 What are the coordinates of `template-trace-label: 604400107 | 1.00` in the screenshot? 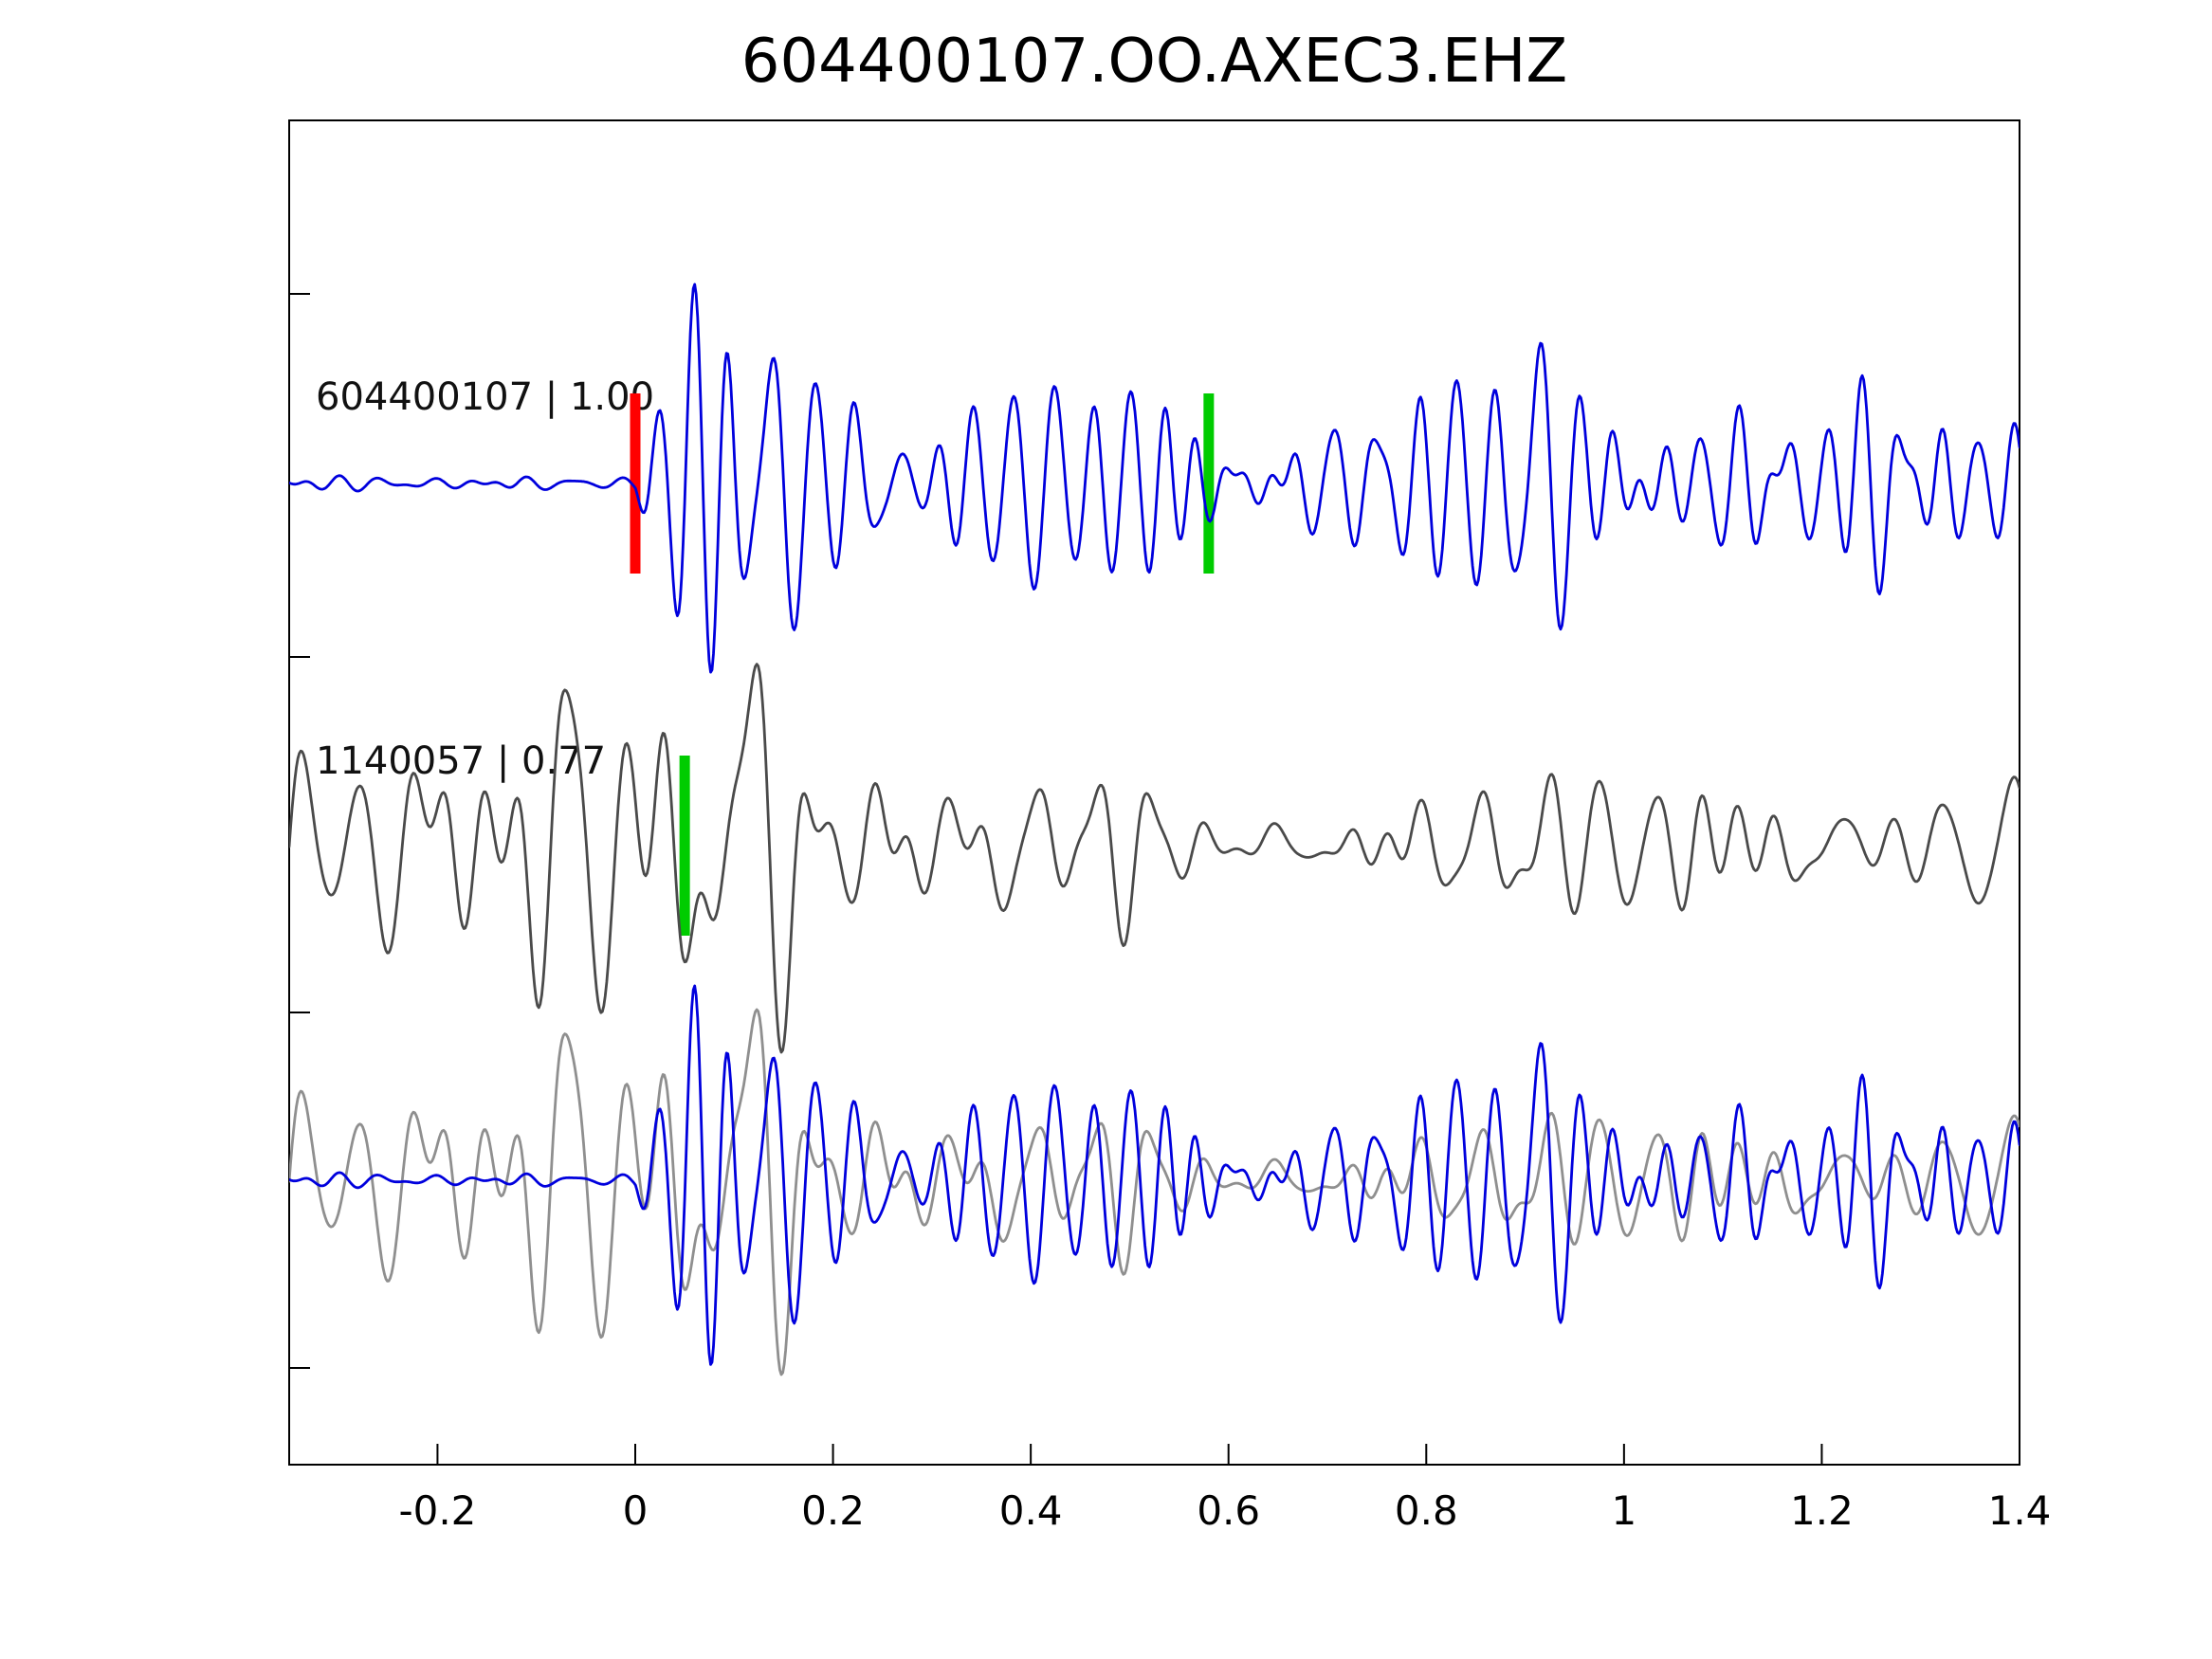 It's located at (485, 397).